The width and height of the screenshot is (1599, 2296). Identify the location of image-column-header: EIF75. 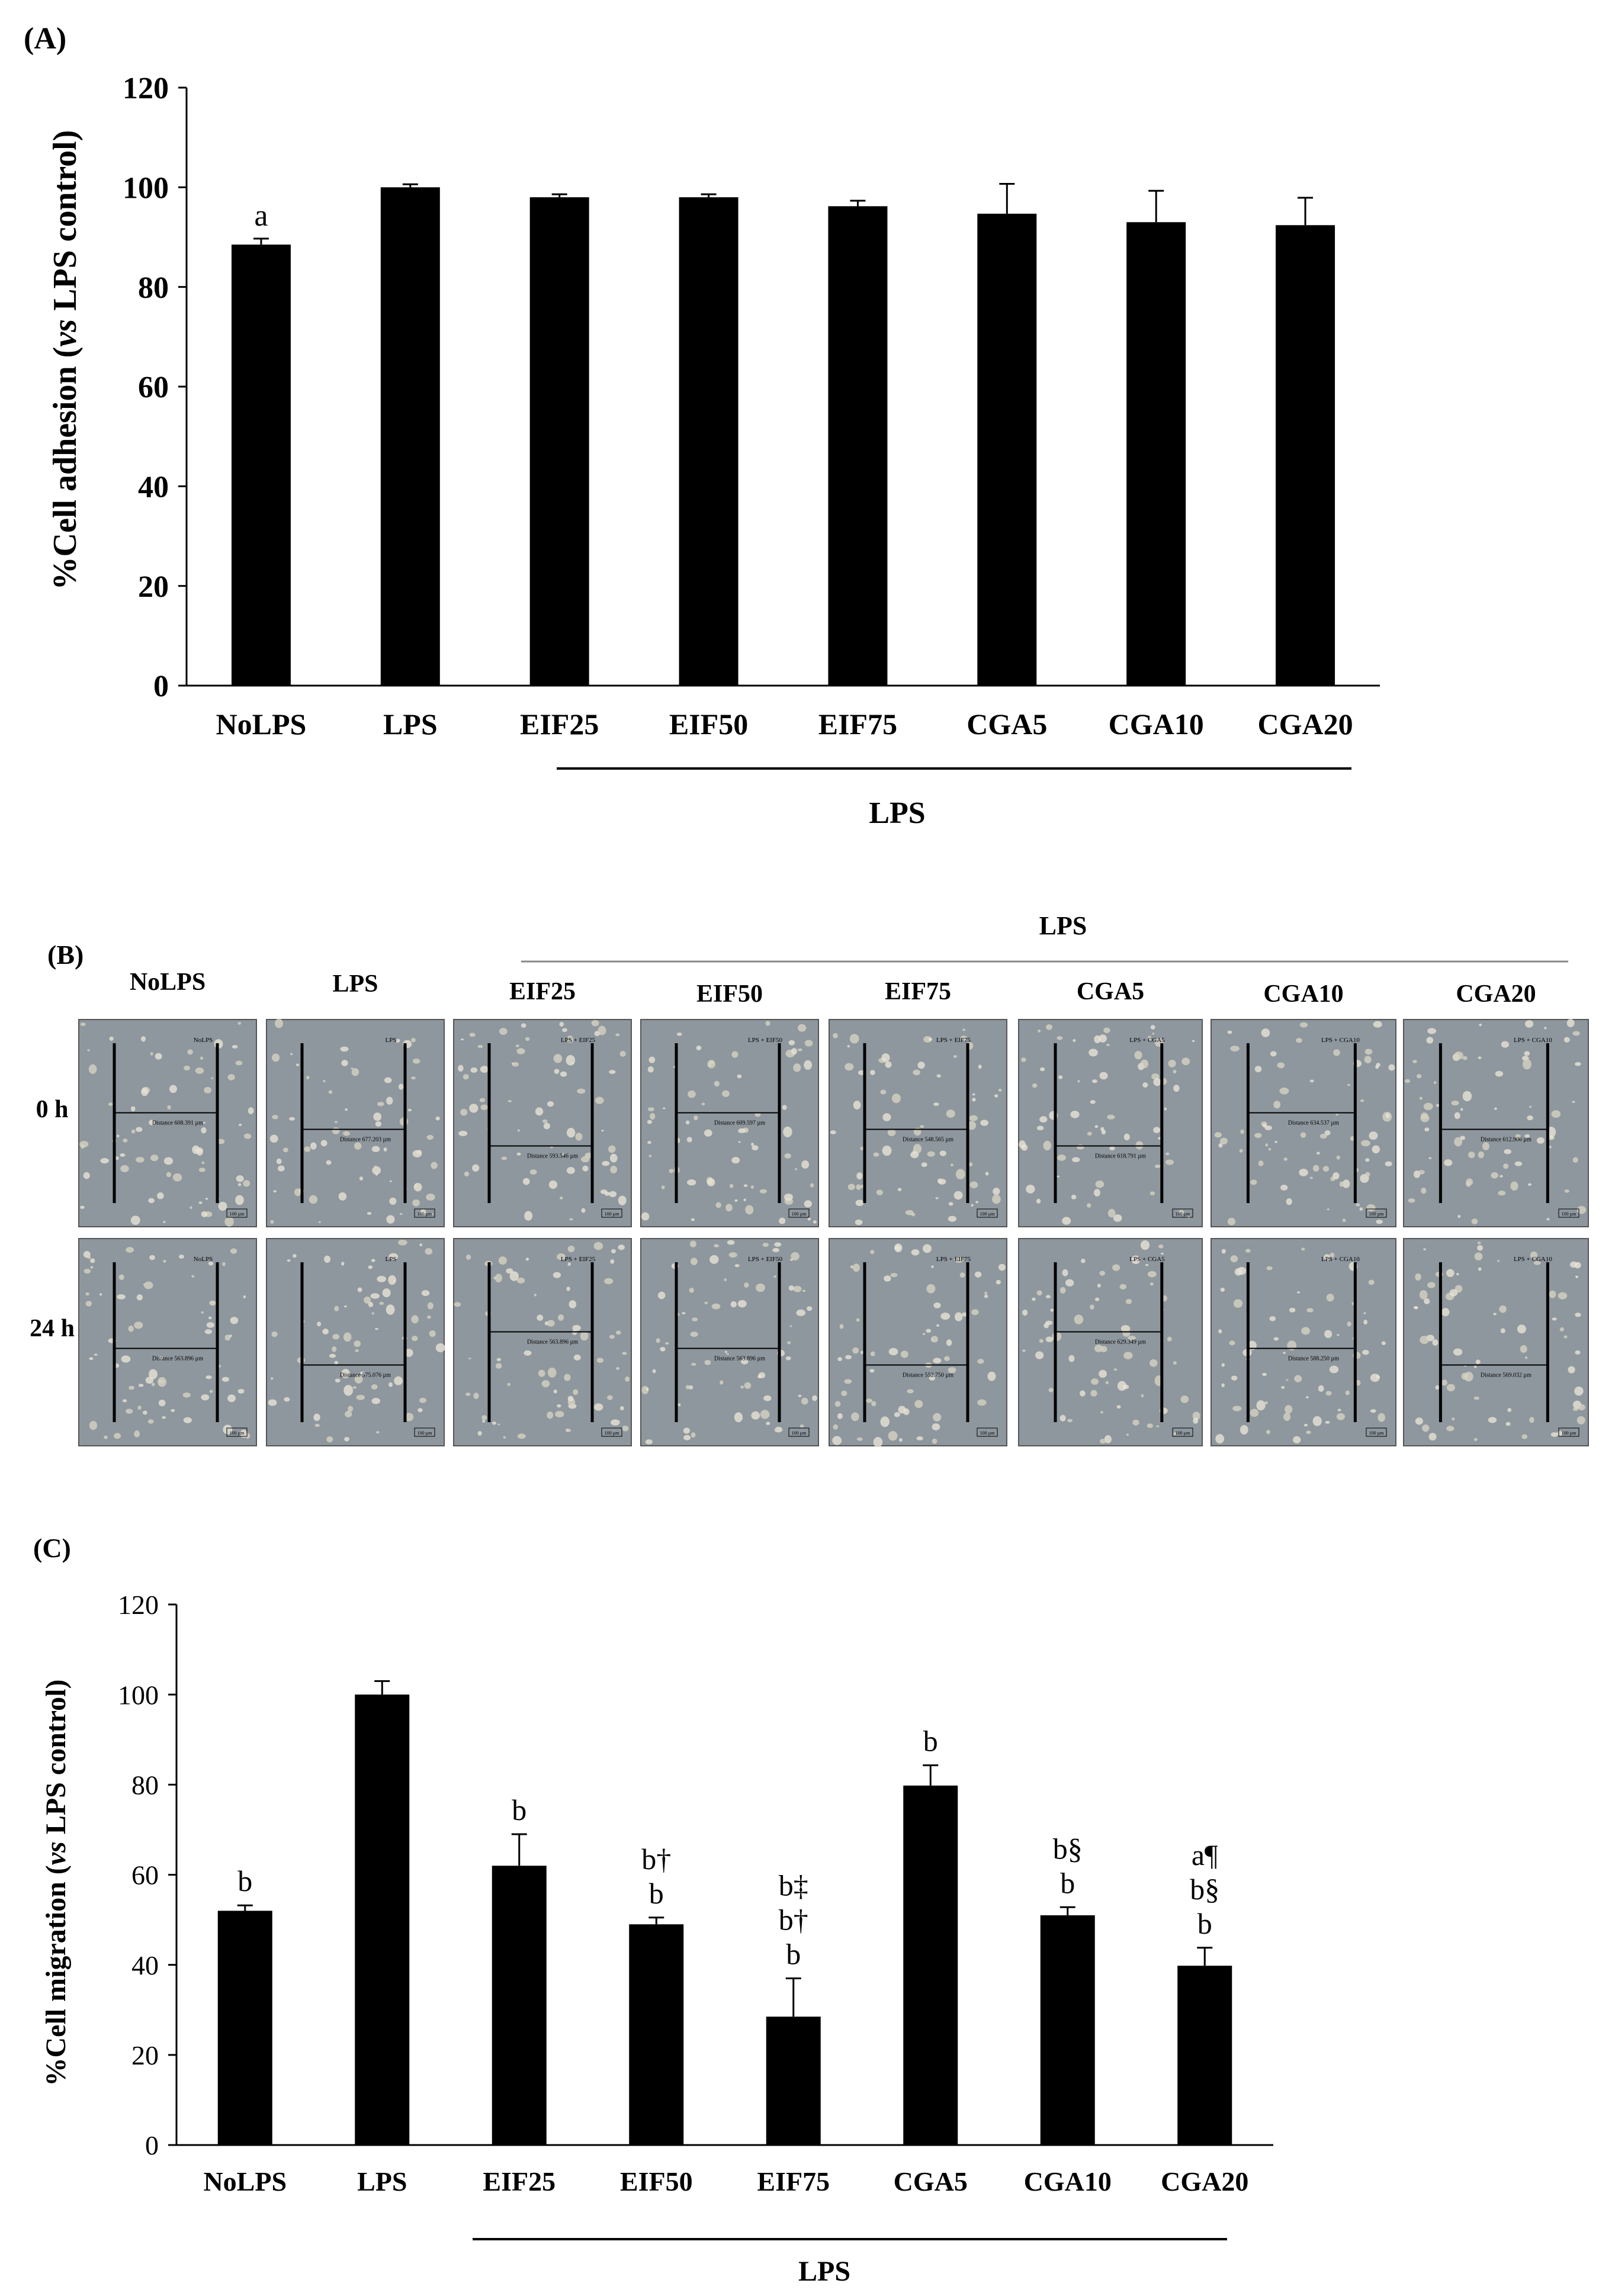
(918, 991).